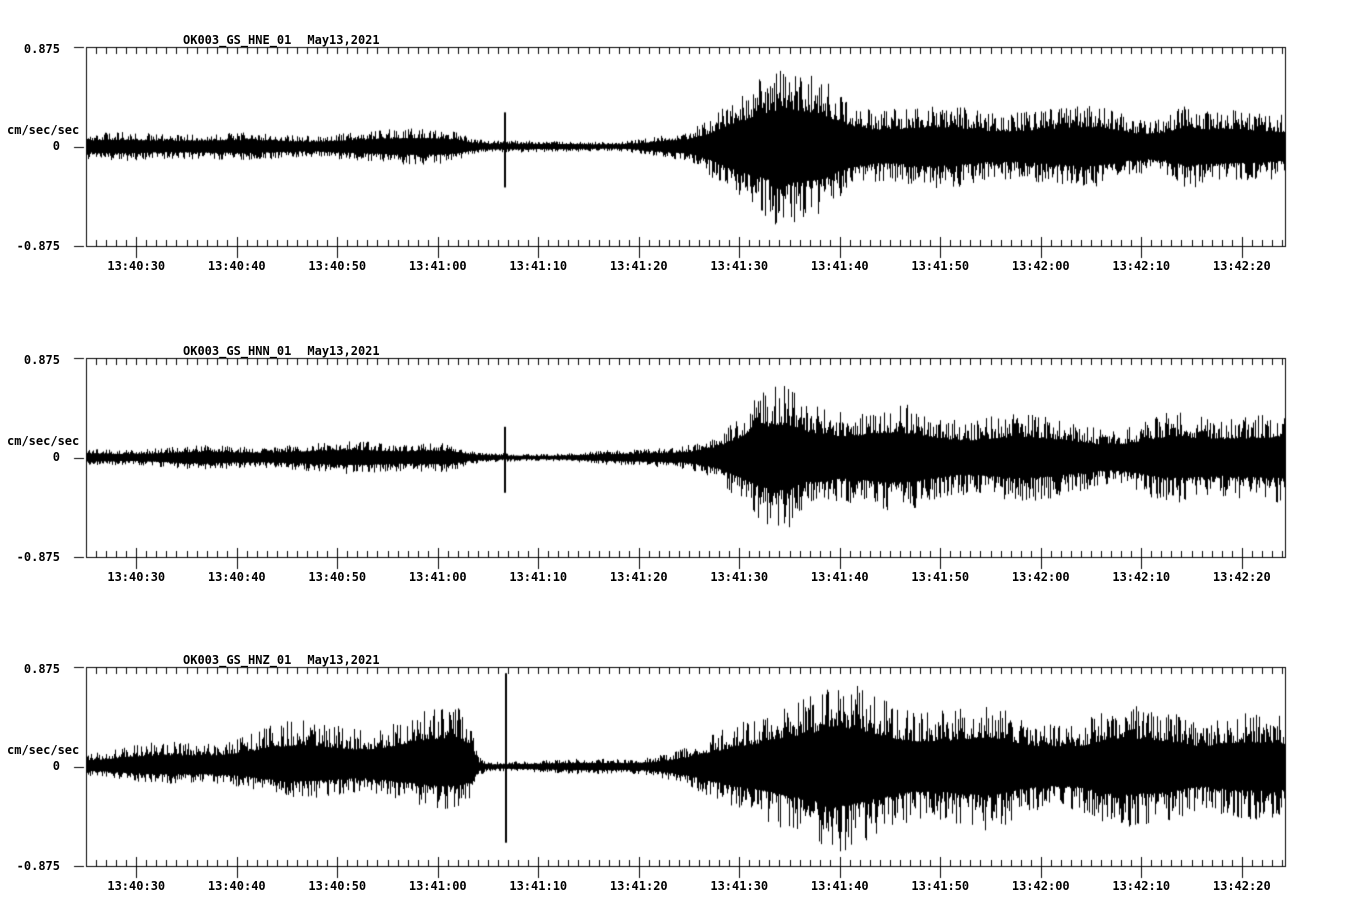 Image resolution: width=1358 pixels, height=924 pixels. I want to click on panel-title-hnn: OK003_GS_HNN_01 May13,2021, so click(281, 351).